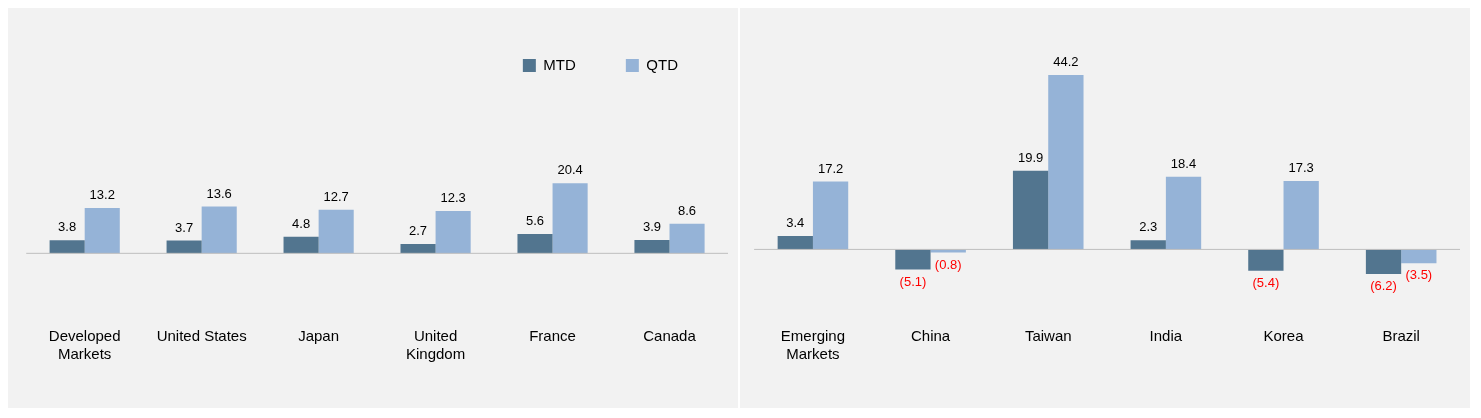 The image size is (1481, 418). What do you see at coordinates (319, 336) in the screenshot?
I see `x-tick-label: Japan` at bounding box center [319, 336].